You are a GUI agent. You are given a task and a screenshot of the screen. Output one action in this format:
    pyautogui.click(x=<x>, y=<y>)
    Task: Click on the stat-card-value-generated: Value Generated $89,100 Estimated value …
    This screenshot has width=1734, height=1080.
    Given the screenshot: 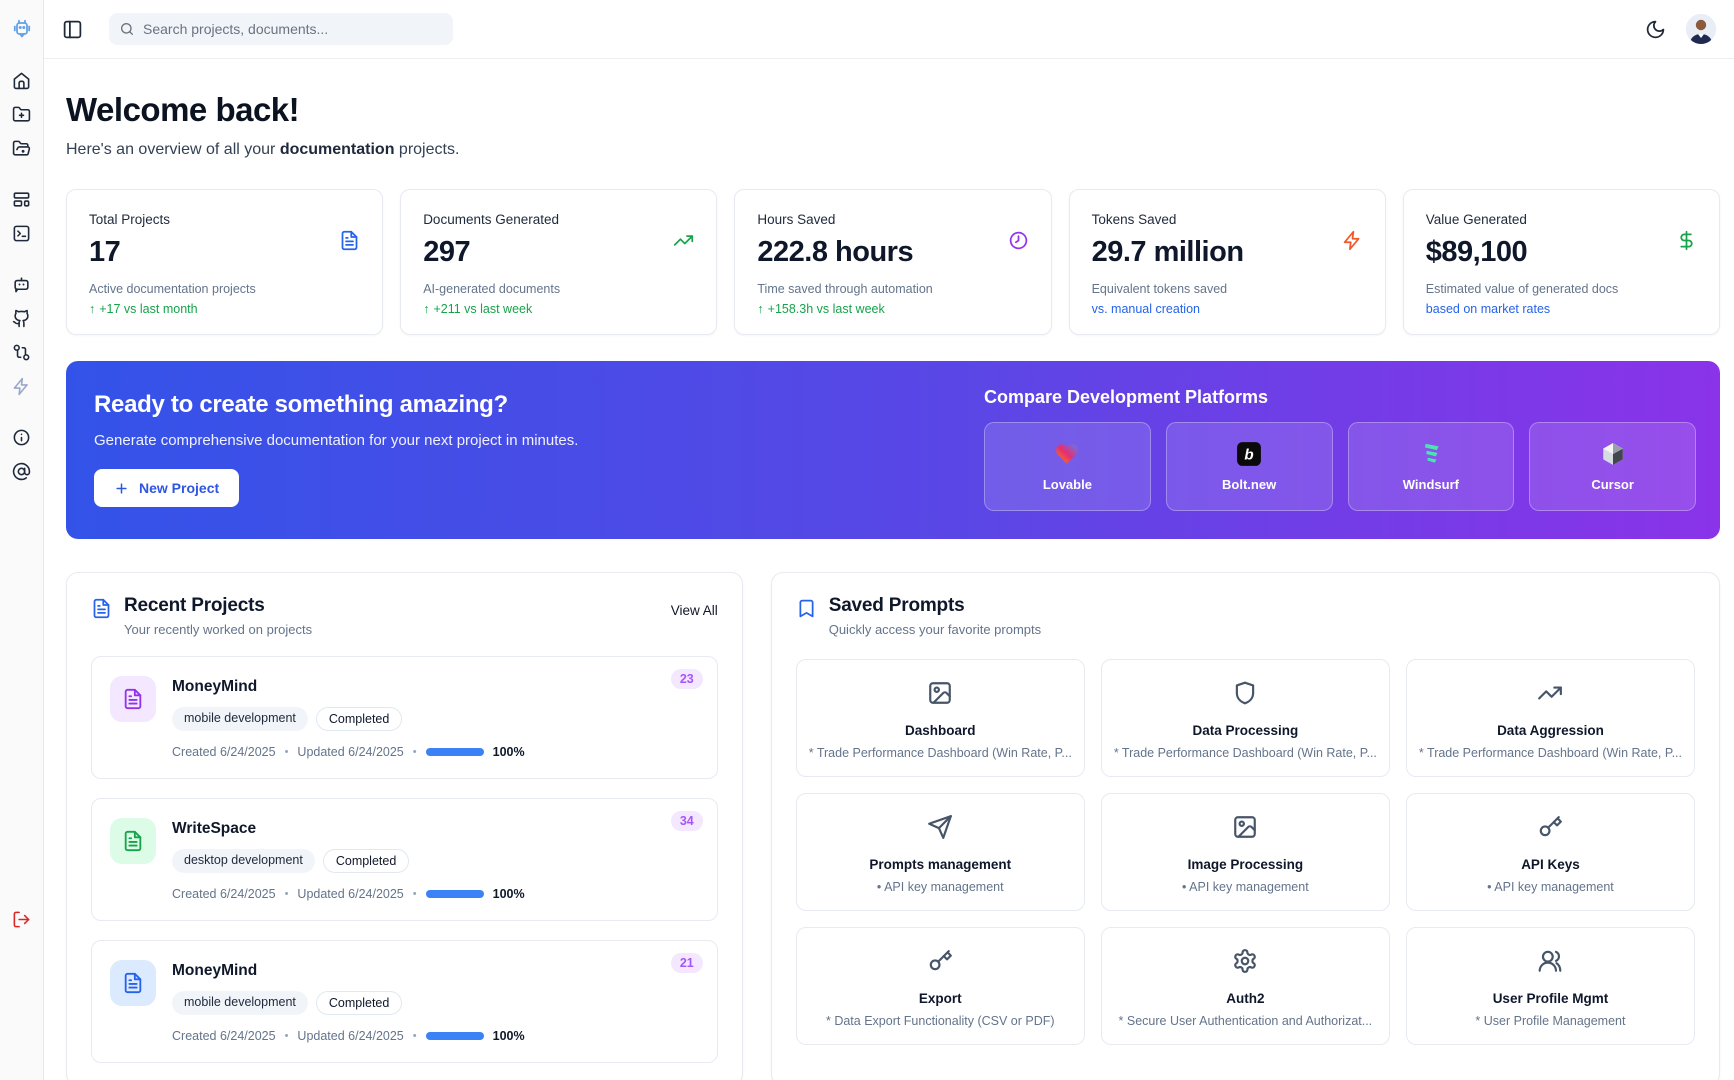 What is the action you would take?
    pyautogui.click(x=1561, y=262)
    